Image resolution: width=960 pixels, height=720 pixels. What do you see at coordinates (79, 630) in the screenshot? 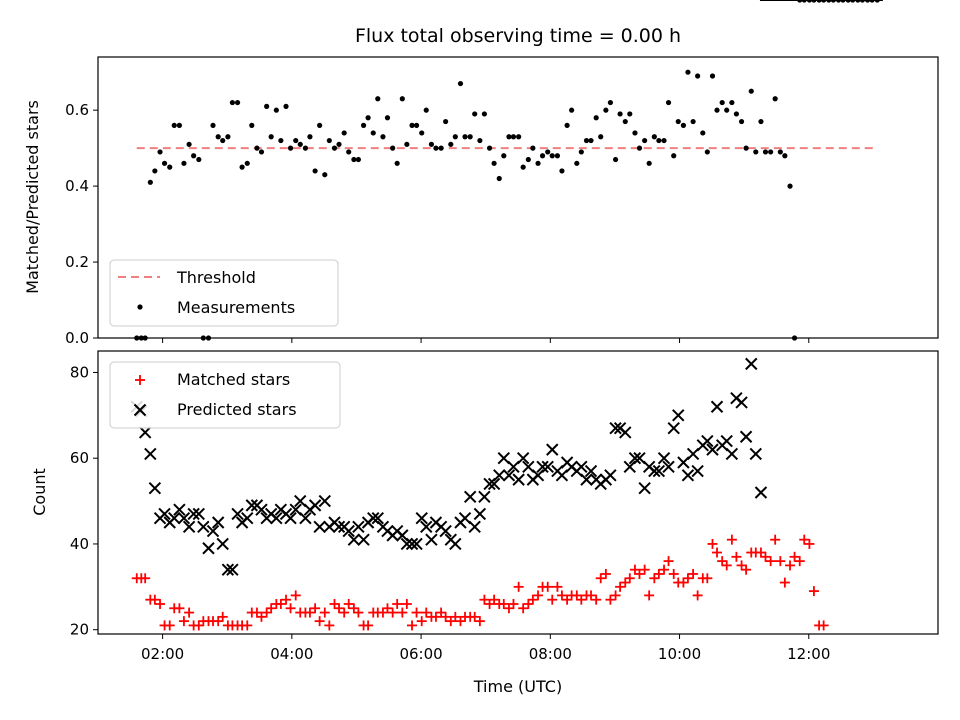
I see `y-tick-label: 20` at bounding box center [79, 630].